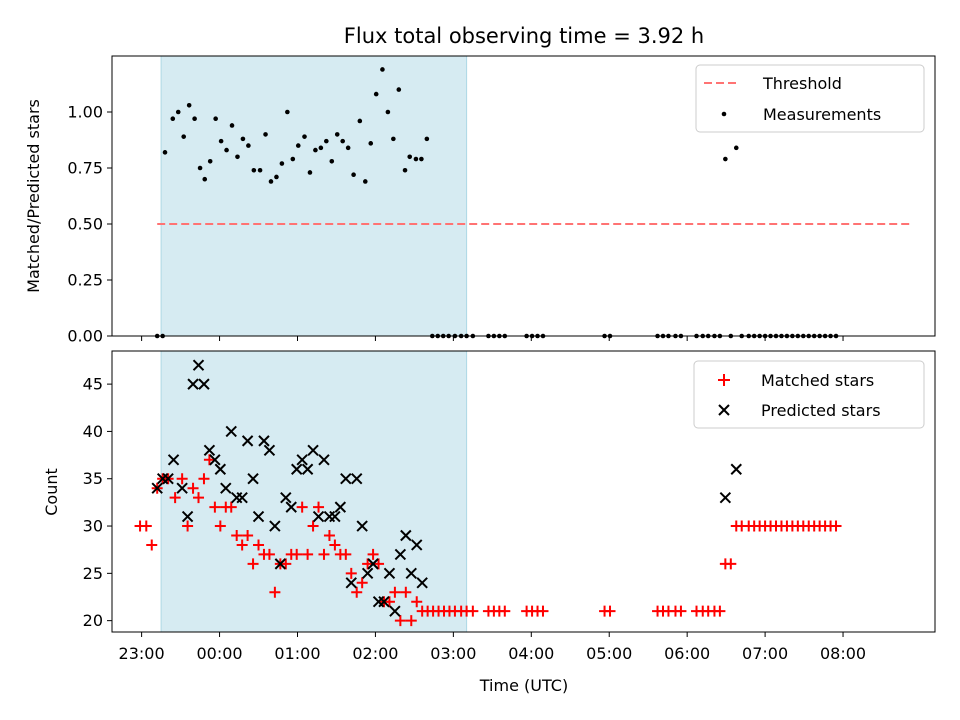  What do you see at coordinates (85, 112) in the screenshot?
I see `y-tick-label: 1.00` at bounding box center [85, 112].